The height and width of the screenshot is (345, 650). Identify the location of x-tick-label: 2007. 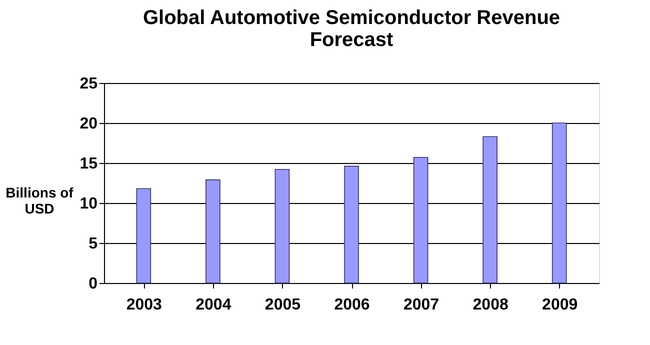
(421, 305).